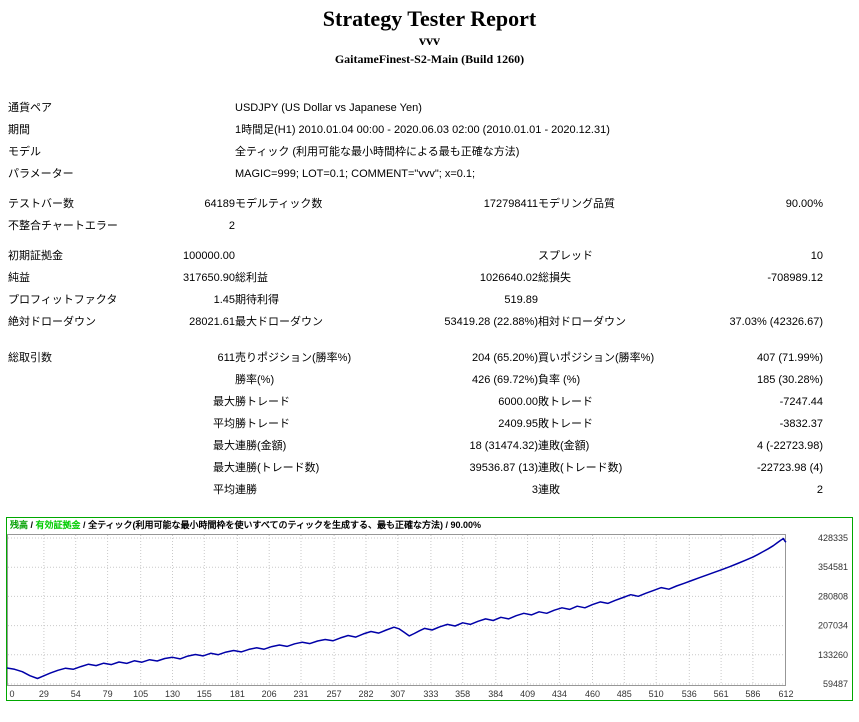 The image size is (859, 722). I want to click on y-axis-label: 59487, so click(835, 684).